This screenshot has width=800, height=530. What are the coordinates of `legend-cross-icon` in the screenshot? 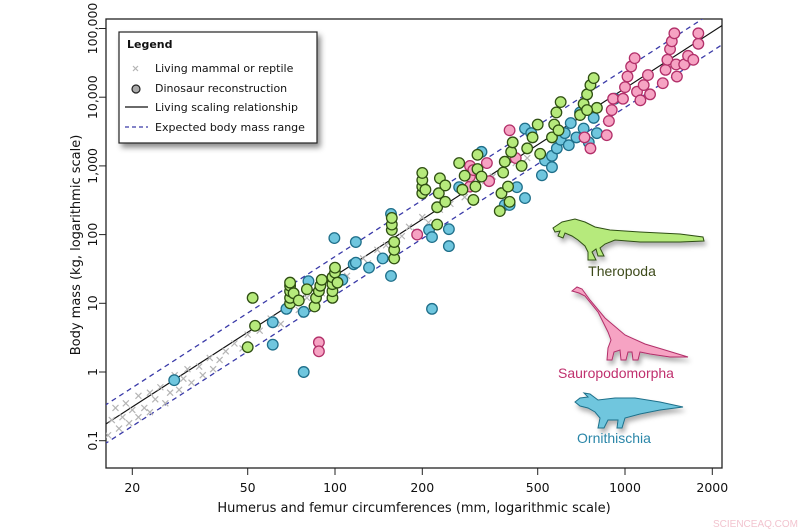 It's located at (135, 68).